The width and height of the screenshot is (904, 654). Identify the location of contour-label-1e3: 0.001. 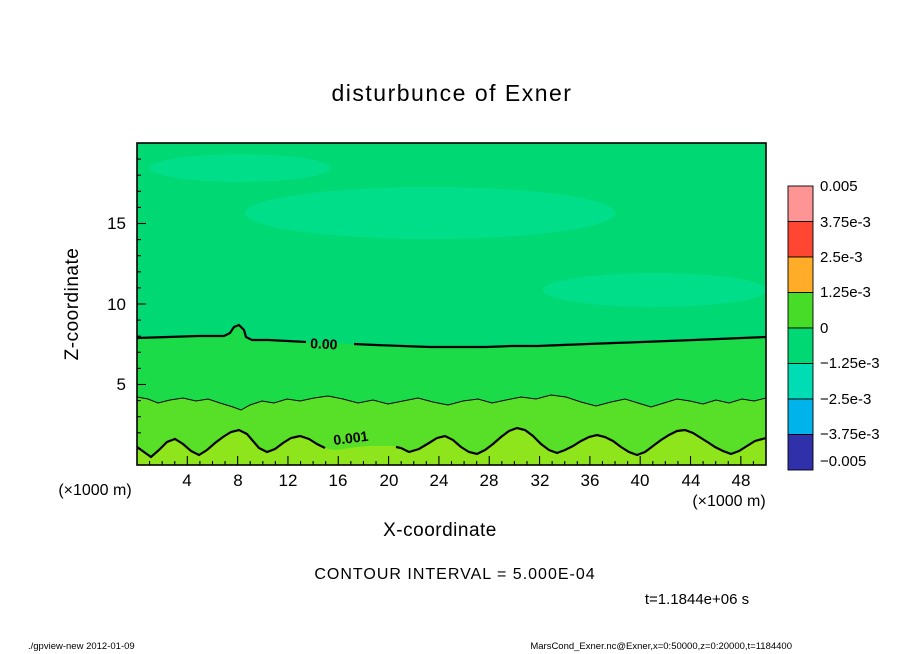
(350, 438).